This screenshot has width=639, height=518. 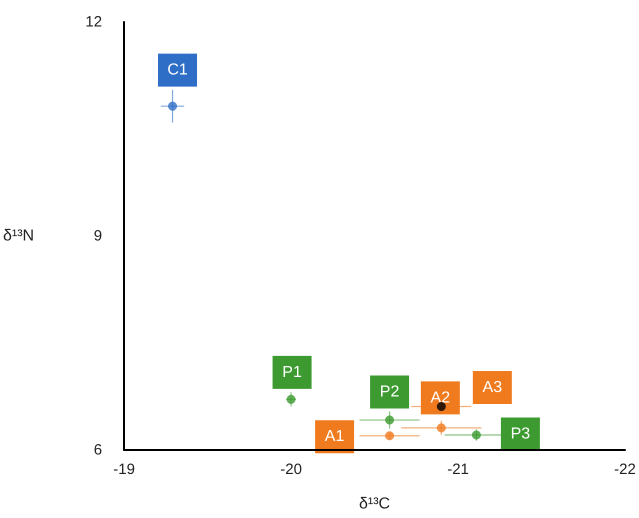 What do you see at coordinates (292, 372) in the screenshot?
I see `annotation: P1` at bounding box center [292, 372].